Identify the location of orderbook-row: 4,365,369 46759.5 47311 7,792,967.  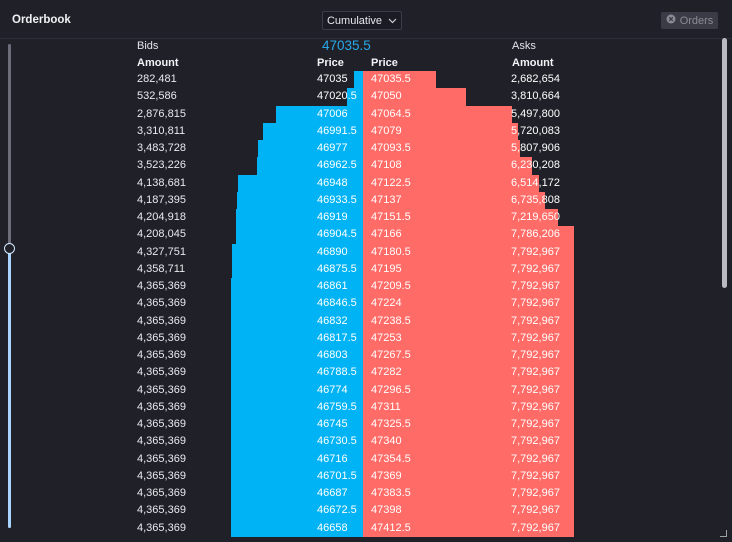
(366, 407).